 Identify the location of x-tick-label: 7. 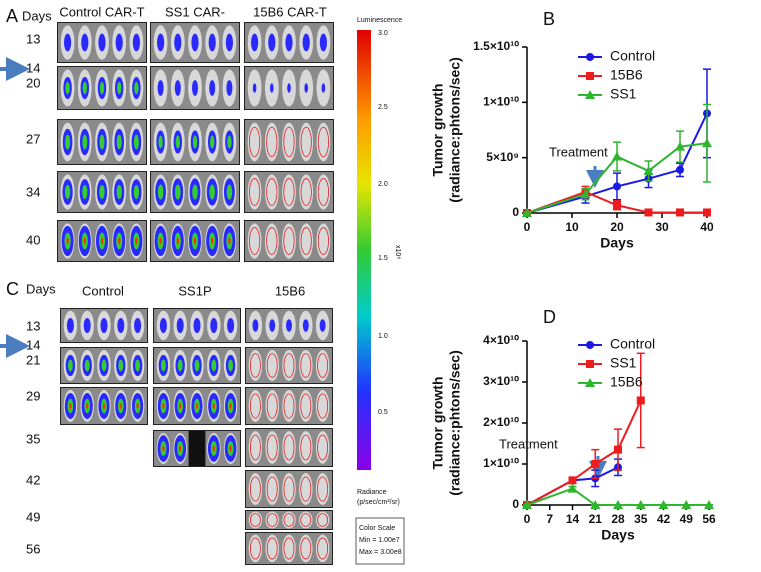
(549, 519).